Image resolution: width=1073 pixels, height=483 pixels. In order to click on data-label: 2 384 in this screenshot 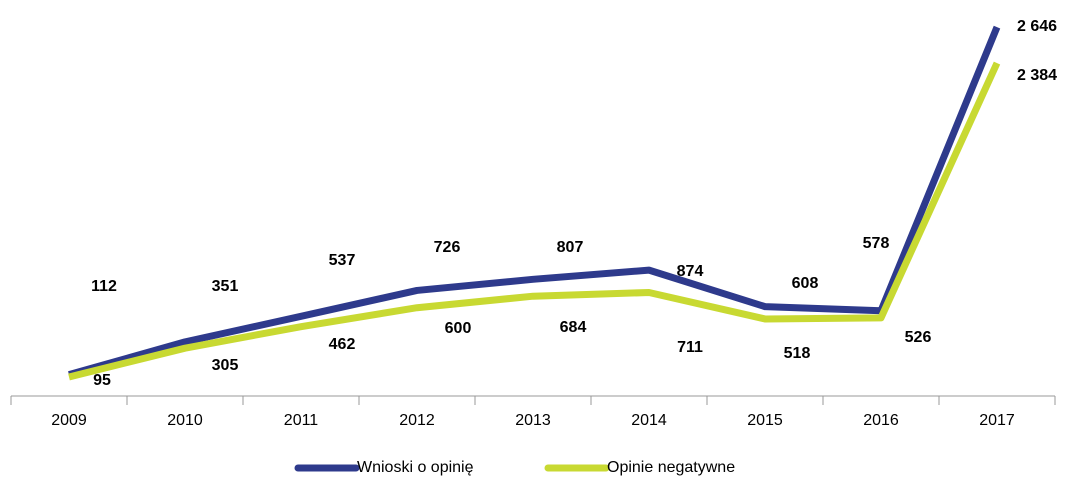, I will do `click(1037, 75)`.